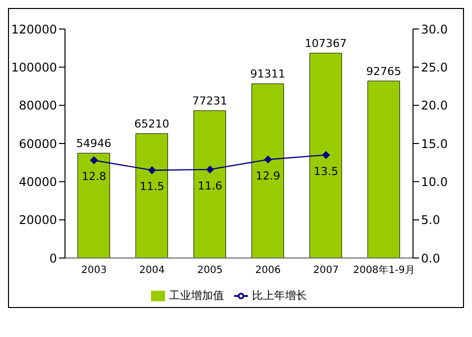 The image size is (472, 337). Describe the element at coordinates (434, 105) in the screenshot. I see `y2-tick-label: 20.0` at that location.